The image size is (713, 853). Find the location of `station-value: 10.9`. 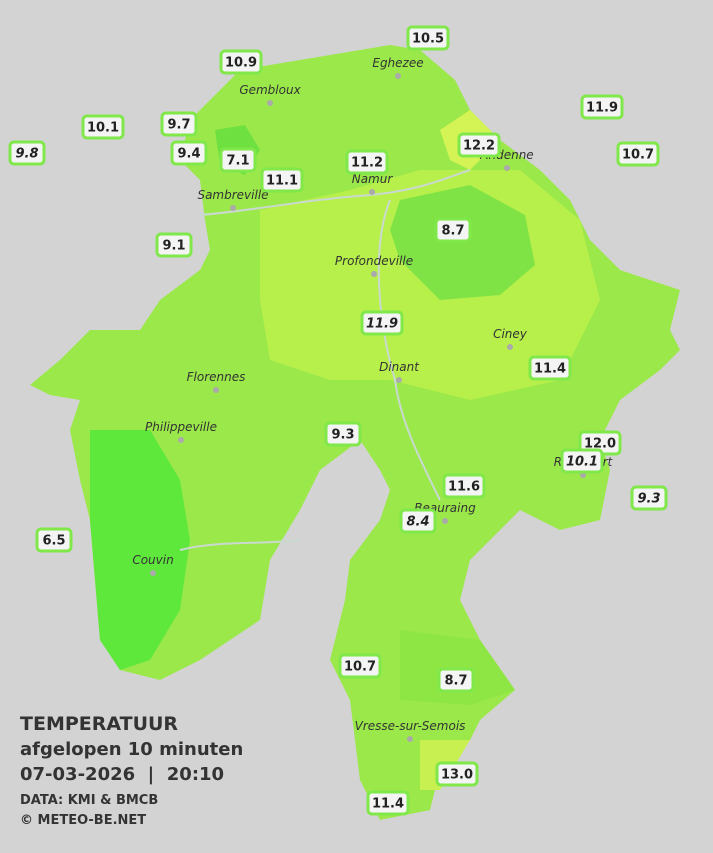

station-value: 10.9 is located at coordinates (241, 63).